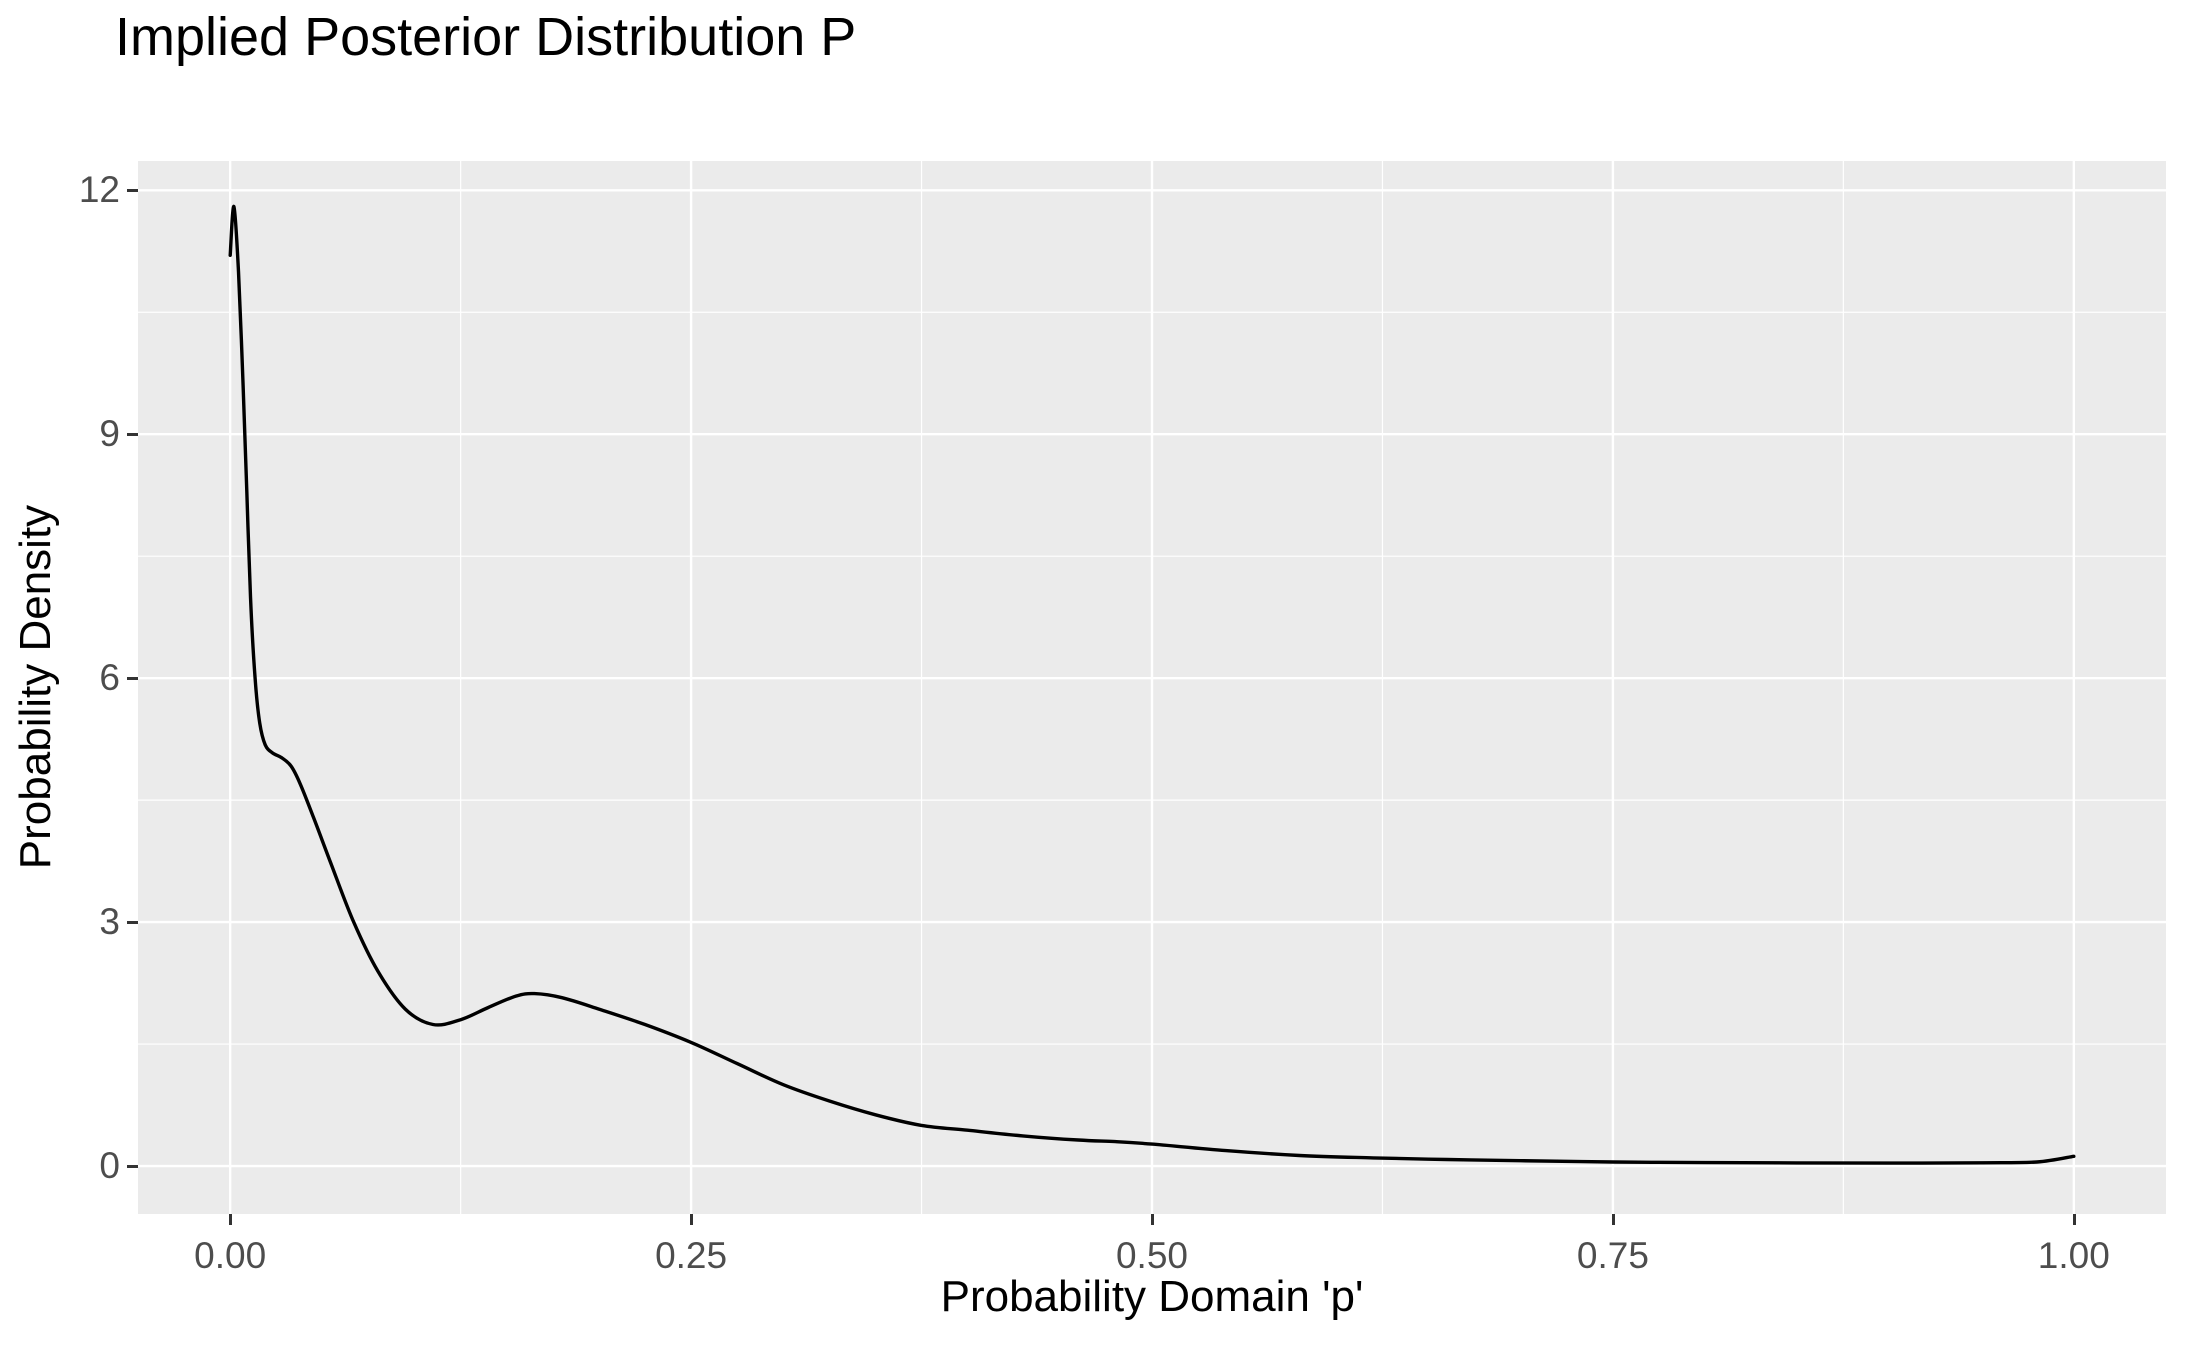 This screenshot has height=1350, width=2187. I want to click on y-tick-label: 0, so click(109, 1166).